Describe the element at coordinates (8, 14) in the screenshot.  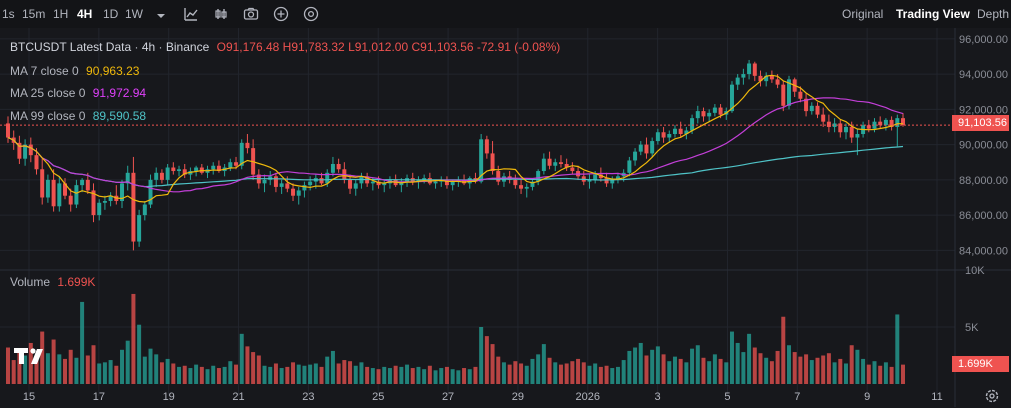
I see `timeframe-1s: 1s` at that location.